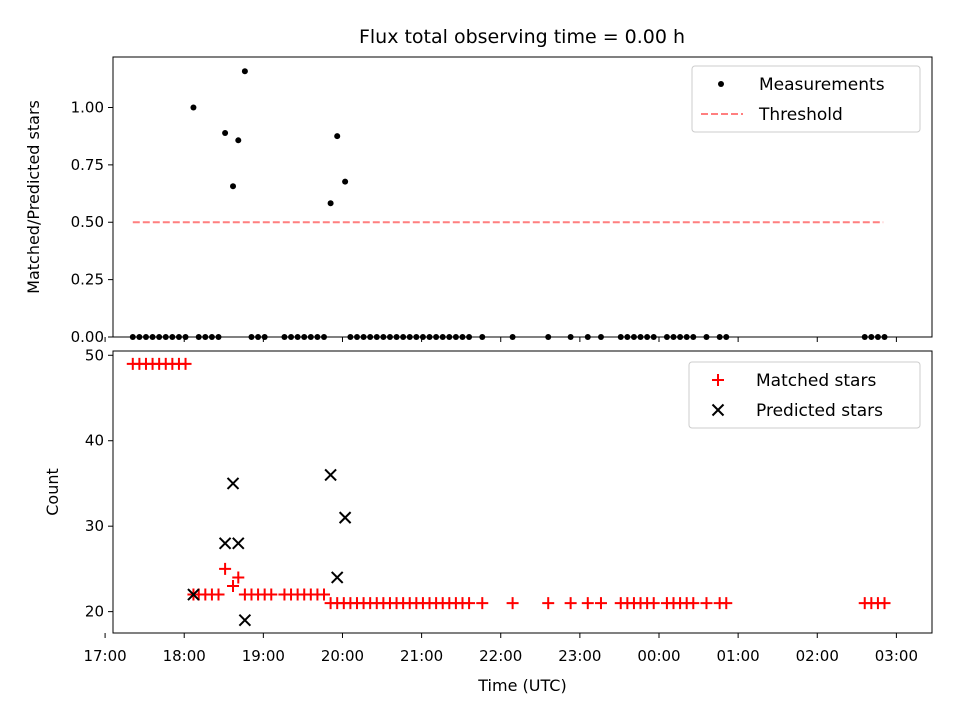  I want to click on x-tick-label: 18:00, so click(184, 656).